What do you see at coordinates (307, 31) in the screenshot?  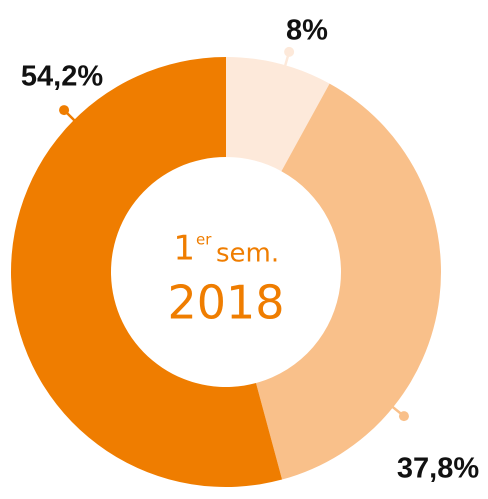 I see `value-label: 8%` at bounding box center [307, 31].